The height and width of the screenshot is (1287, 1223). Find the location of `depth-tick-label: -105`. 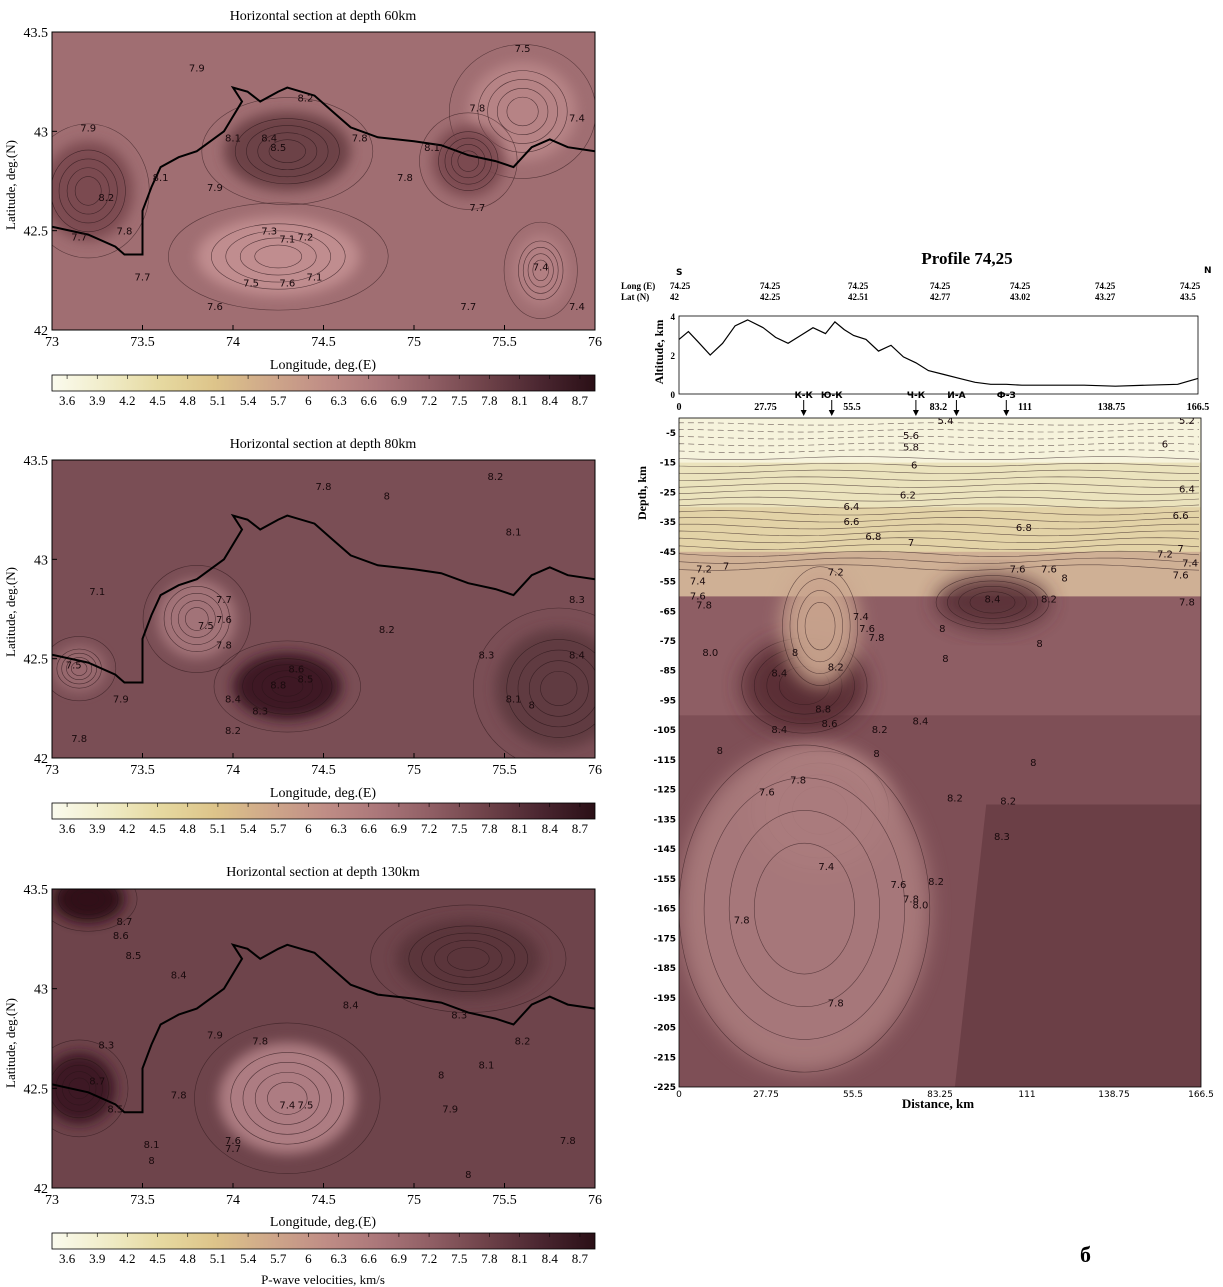

depth-tick-label: -105 is located at coordinates (664, 731).